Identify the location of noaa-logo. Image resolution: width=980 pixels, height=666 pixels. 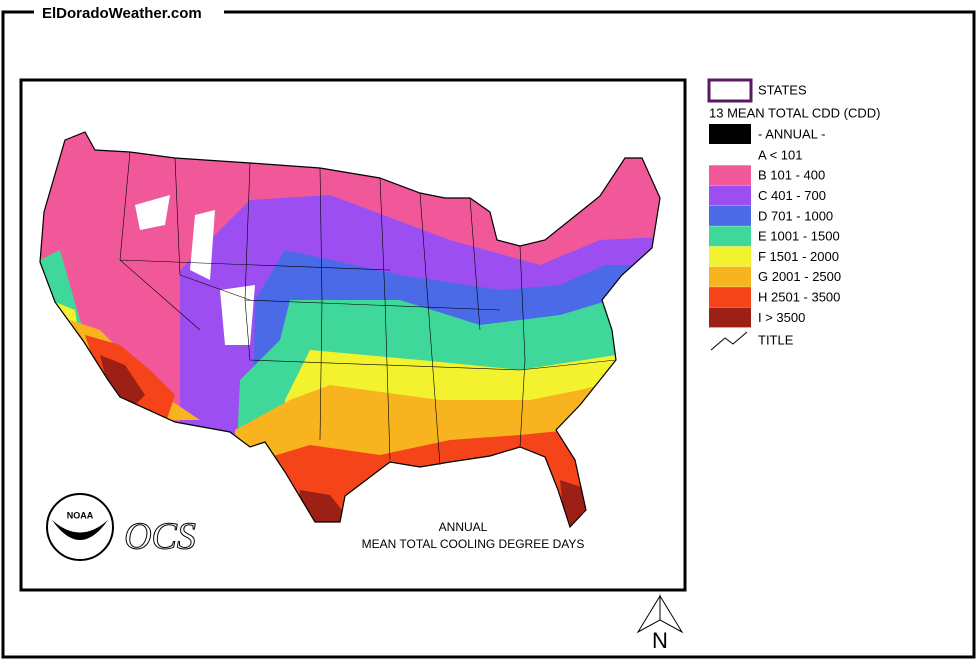
(80, 527).